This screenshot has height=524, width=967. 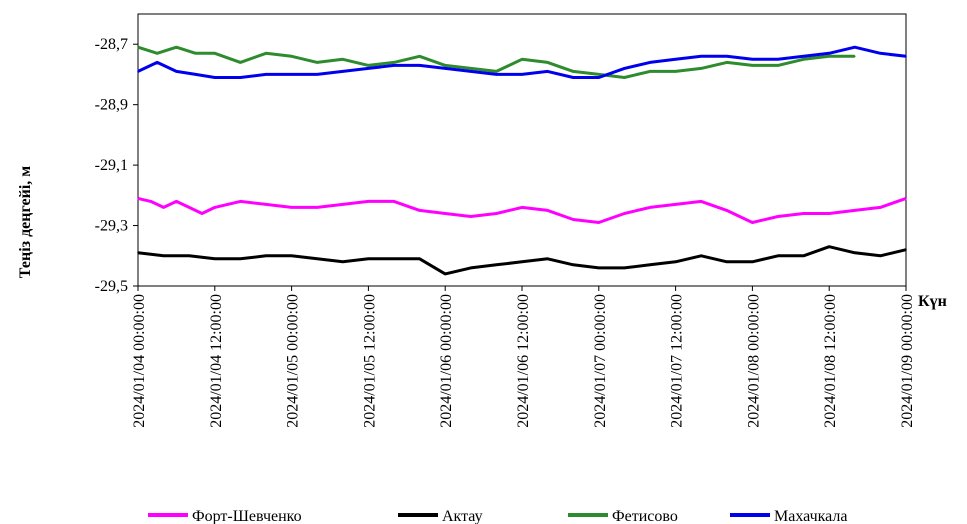 What do you see at coordinates (369, 361) in the screenshot?
I see `x-tick-label: 2024/01/05 12:00:00` at bounding box center [369, 361].